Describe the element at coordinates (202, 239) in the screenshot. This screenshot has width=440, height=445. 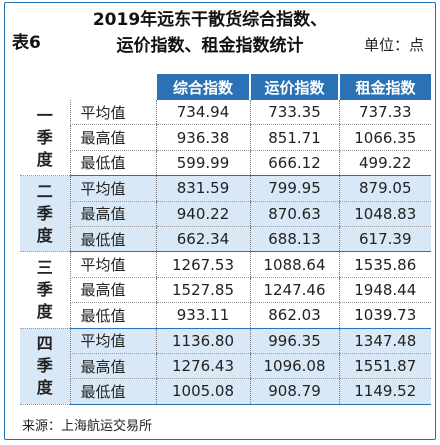
I see `value-cell: 662.34` at that location.